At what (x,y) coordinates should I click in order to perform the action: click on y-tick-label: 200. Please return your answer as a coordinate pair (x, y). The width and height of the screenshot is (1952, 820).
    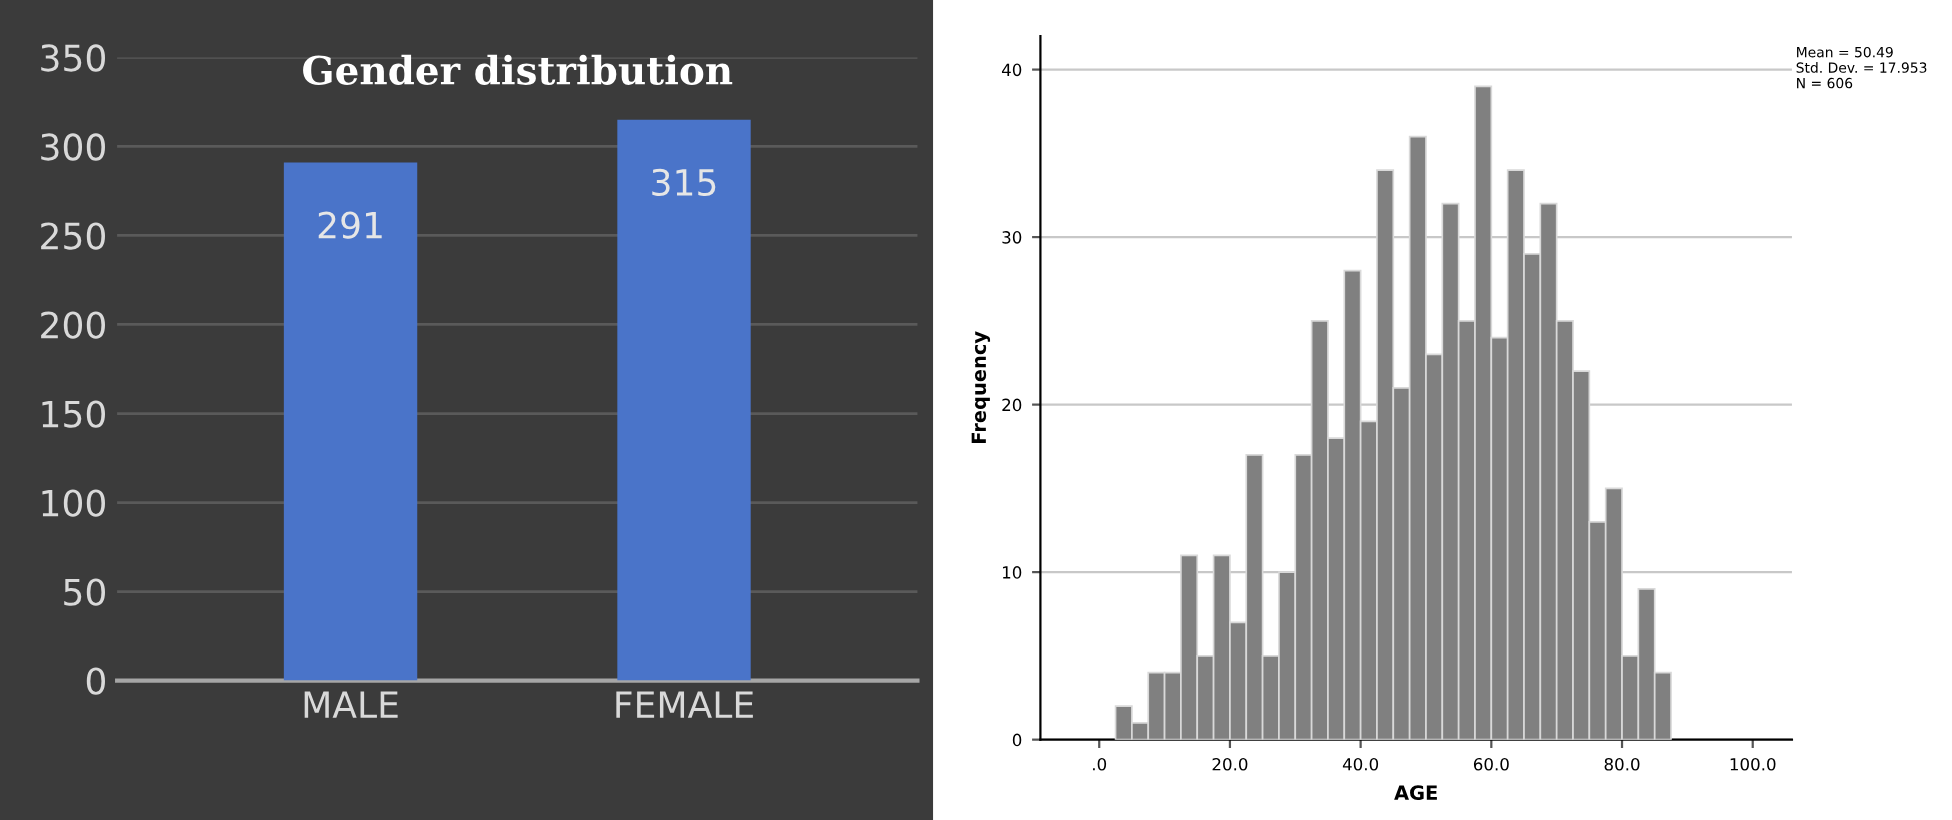
    Looking at the image, I should click on (73, 325).